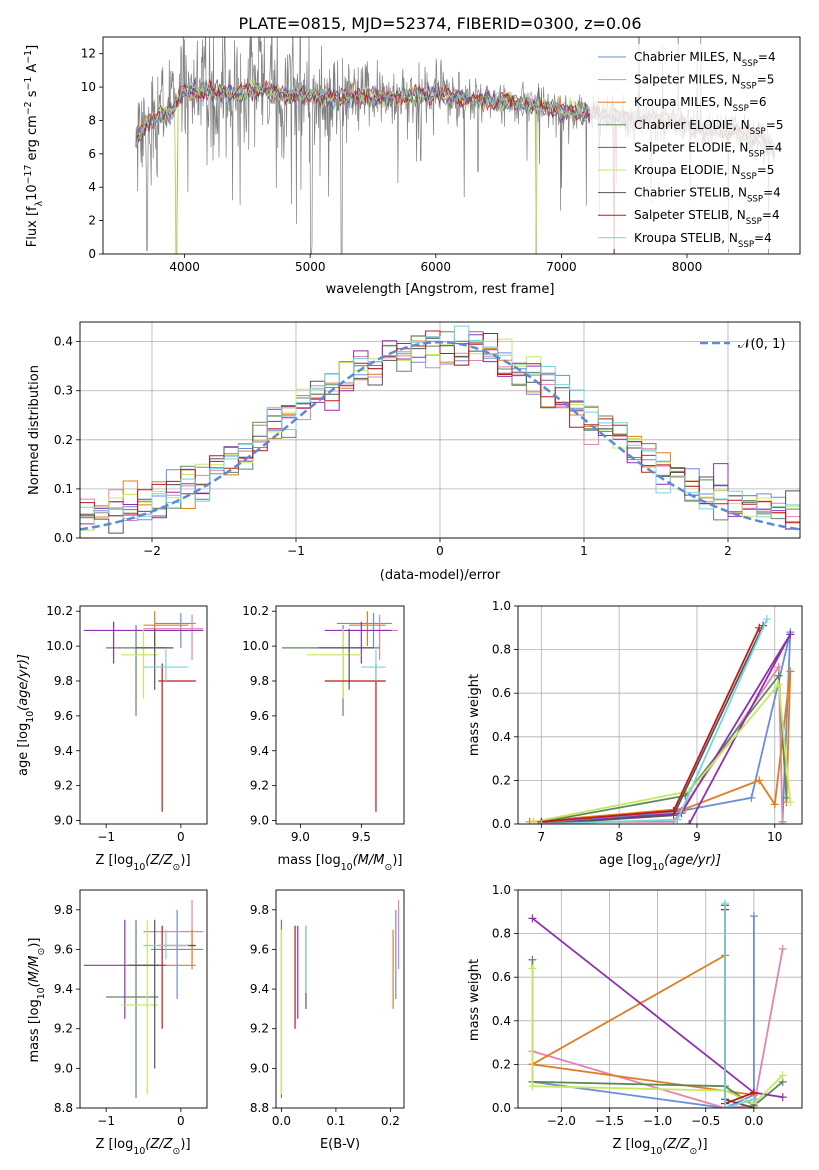  What do you see at coordinates (474, 1000) in the screenshot?
I see `weight-vs-Z-y-axis-label: mass weight` at bounding box center [474, 1000].